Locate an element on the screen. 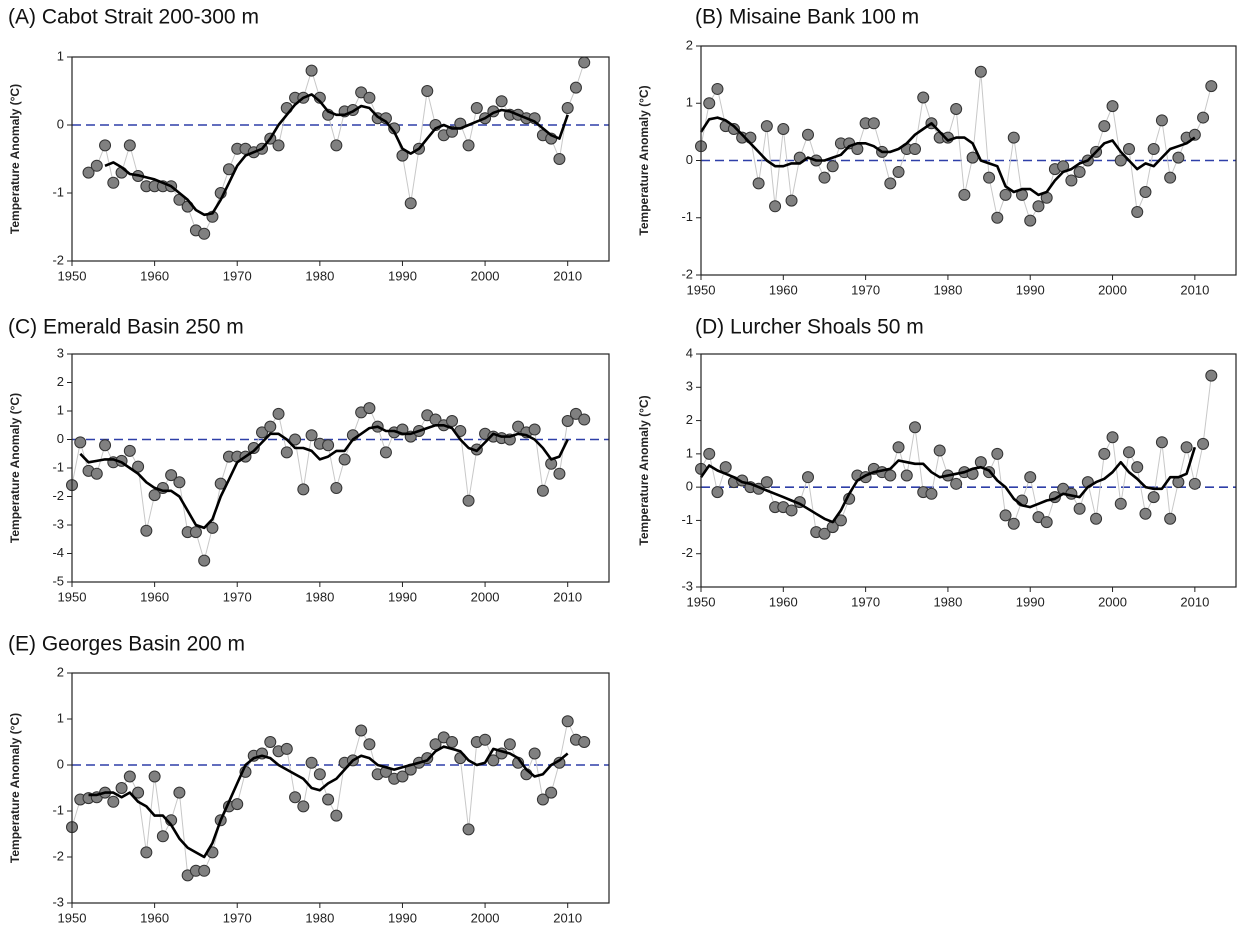  annual-line is located at coordinates (956, 146).